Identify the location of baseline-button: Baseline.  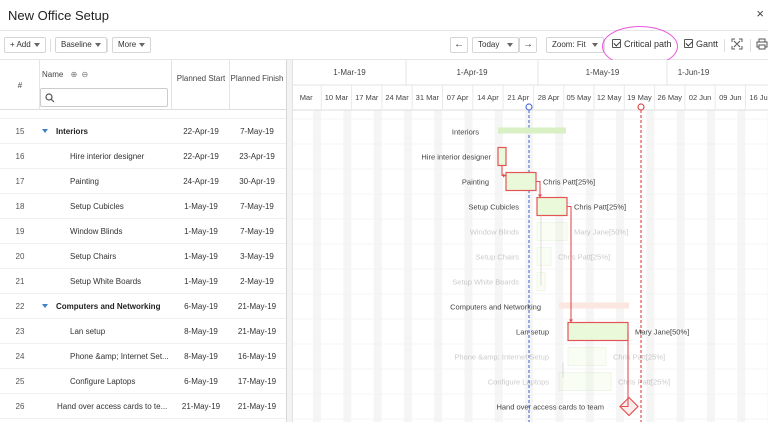
(81, 45).